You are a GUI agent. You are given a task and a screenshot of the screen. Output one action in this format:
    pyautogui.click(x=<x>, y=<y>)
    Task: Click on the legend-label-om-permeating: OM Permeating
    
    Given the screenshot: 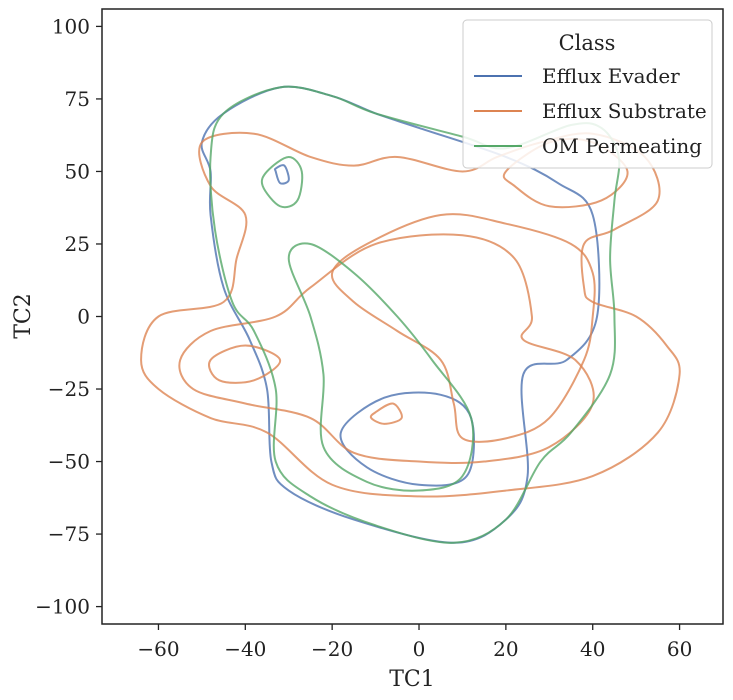 What is the action you would take?
    pyautogui.click(x=622, y=146)
    